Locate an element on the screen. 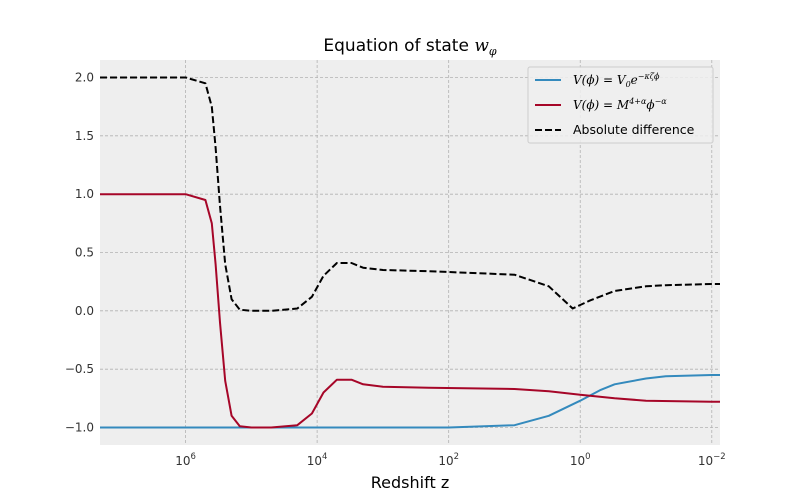 This screenshot has height=500, width=800. legend-box is located at coordinates (620, 105).